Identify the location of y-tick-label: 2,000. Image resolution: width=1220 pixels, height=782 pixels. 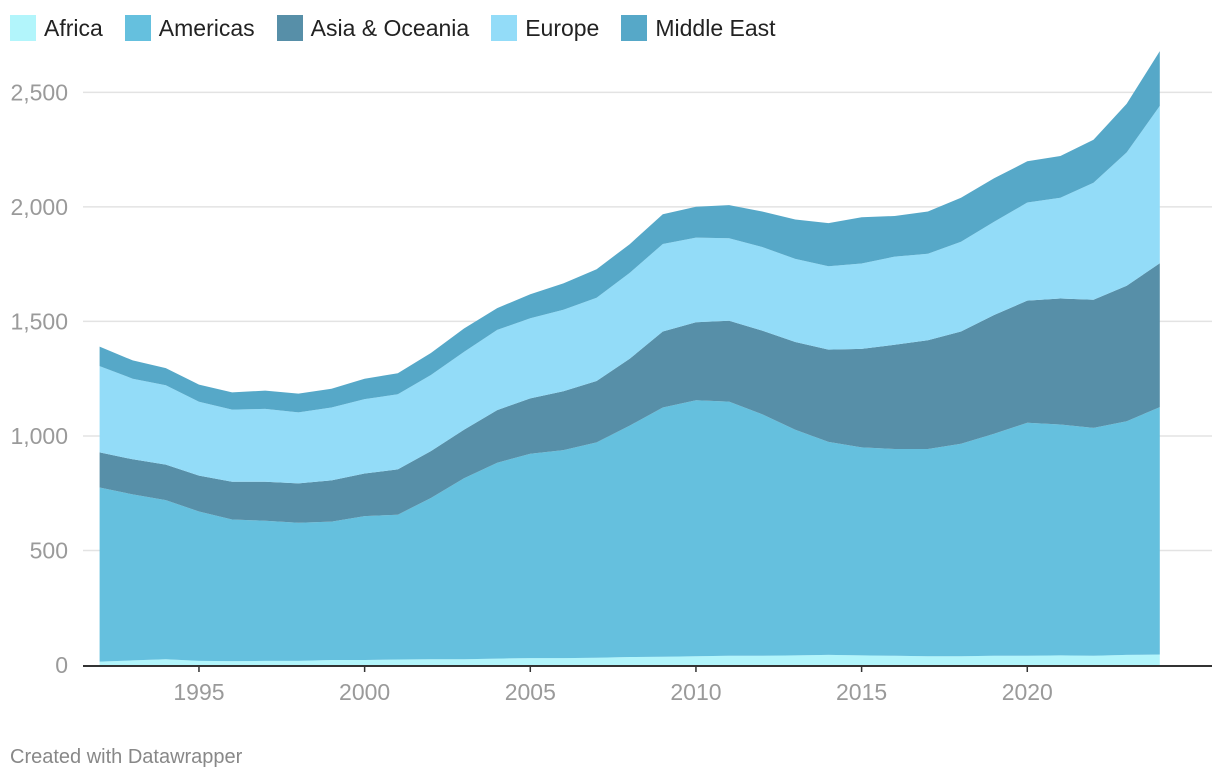
(39, 207).